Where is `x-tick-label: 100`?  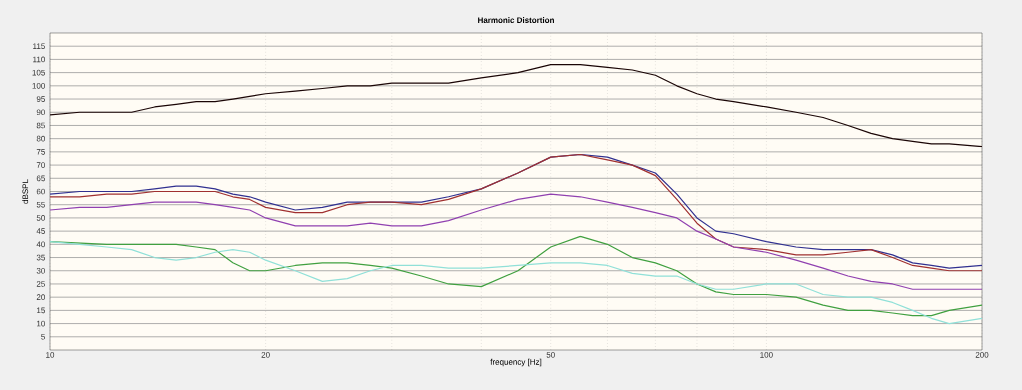
x-tick-label: 100 is located at coordinates (766, 355).